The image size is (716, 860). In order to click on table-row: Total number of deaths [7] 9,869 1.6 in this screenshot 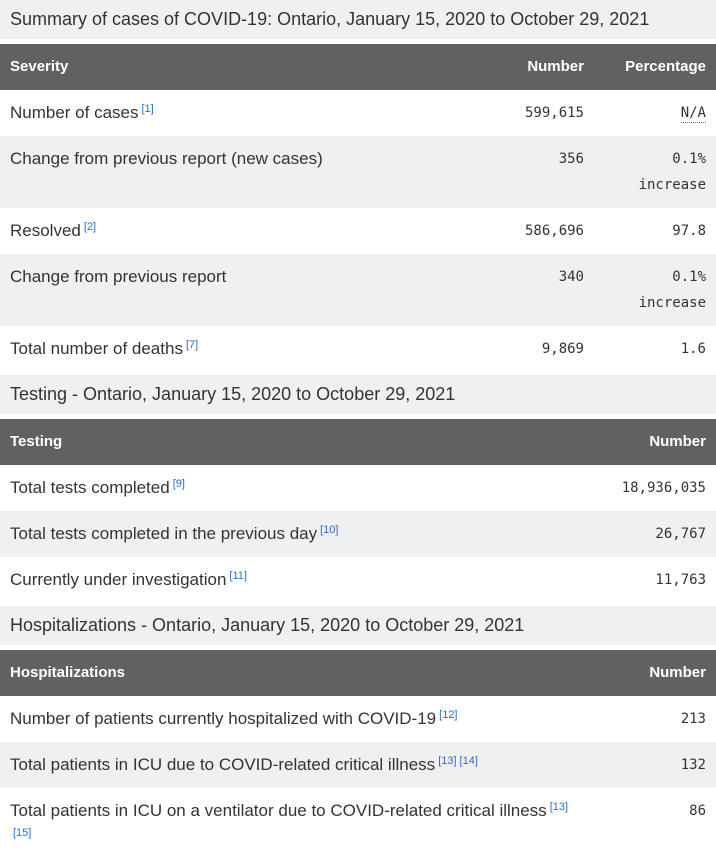, I will do `click(358, 349)`.